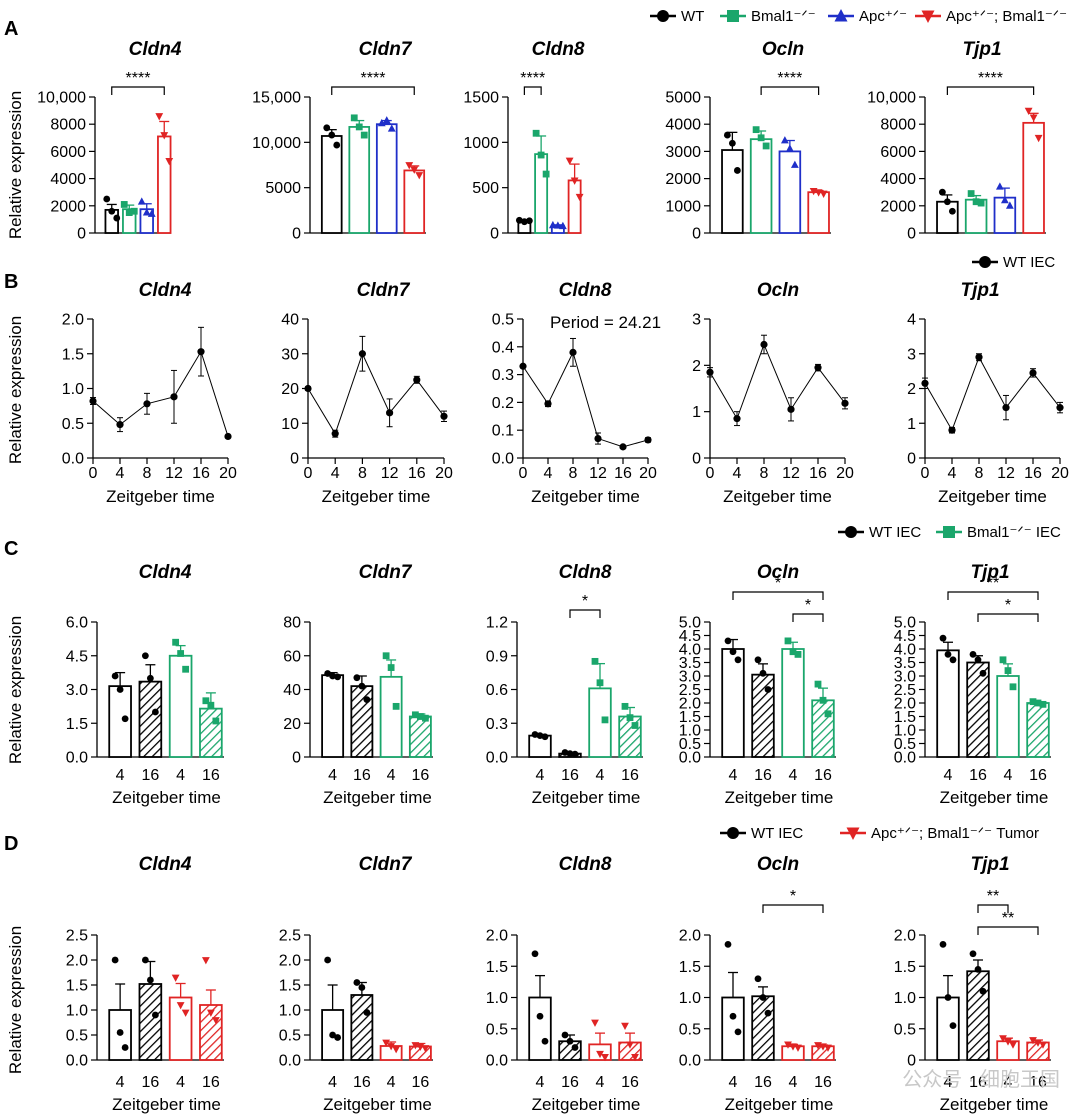 The image size is (1080, 1120). What do you see at coordinates (911, 354) in the screenshot?
I see `y-tick-label: 3` at bounding box center [911, 354].